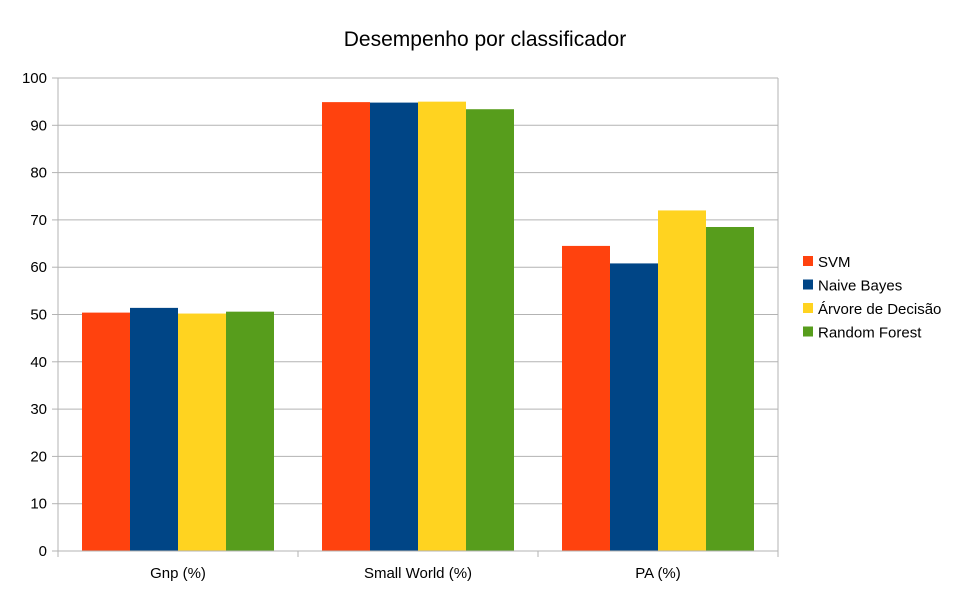 This screenshot has width=968, height=593. I want to click on legend-label: Árvore de Decisão, so click(879, 309).